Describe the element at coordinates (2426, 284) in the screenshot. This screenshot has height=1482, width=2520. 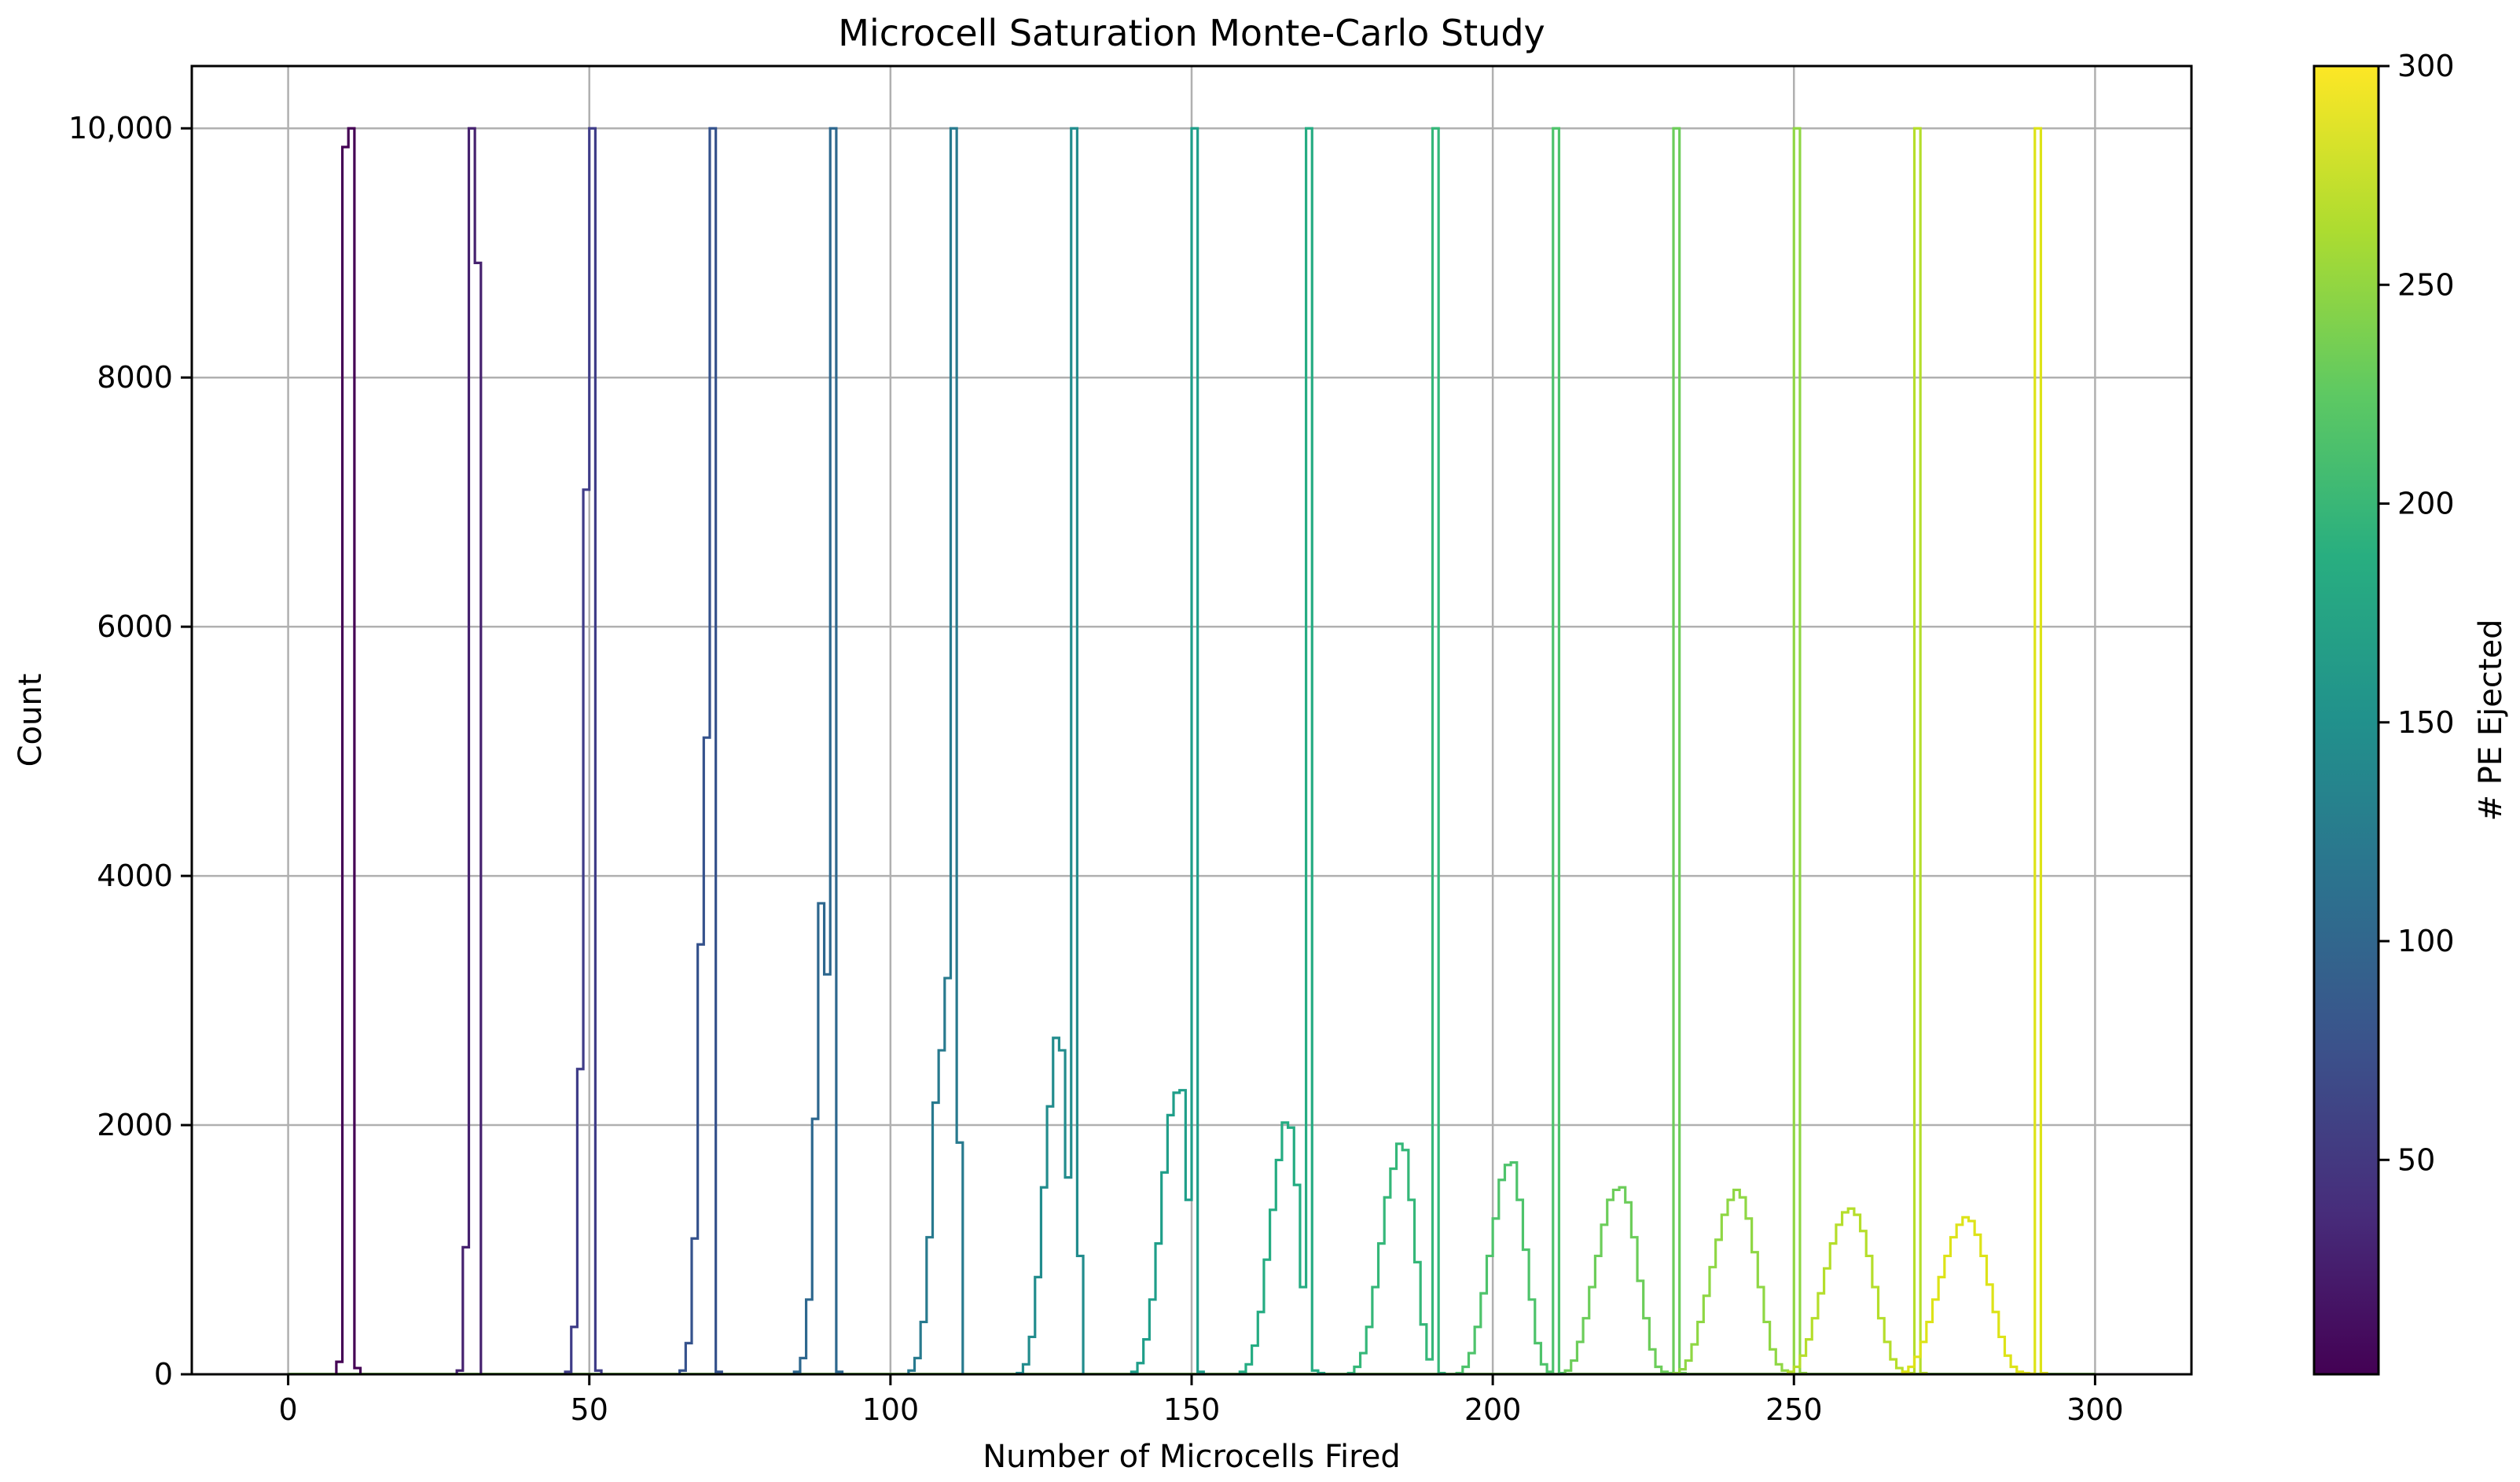
I see `colorbar-tick-label: 250` at that location.